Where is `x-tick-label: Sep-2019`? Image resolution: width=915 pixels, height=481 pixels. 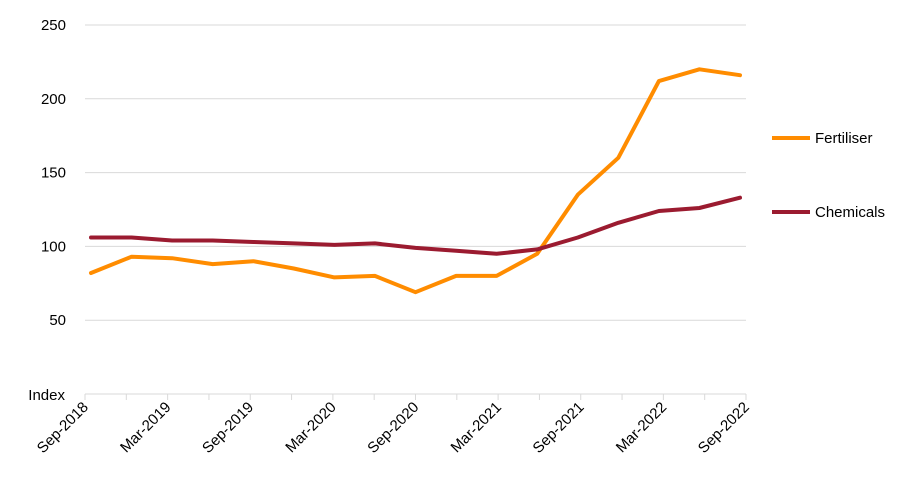
x-tick-label: Sep-2019 is located at coordinates (228, 428).